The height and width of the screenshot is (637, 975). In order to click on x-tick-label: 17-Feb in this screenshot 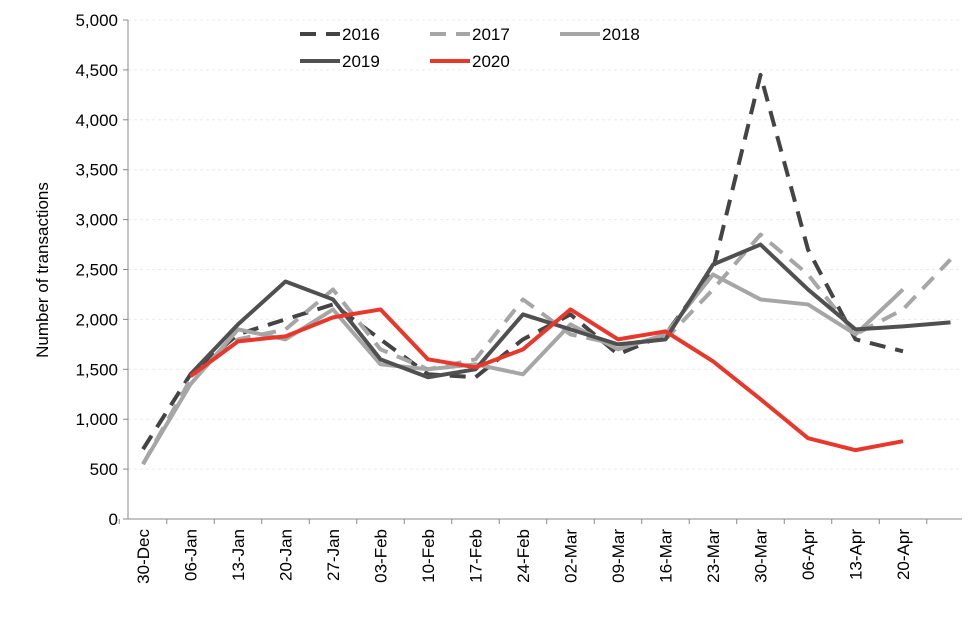, I will do `click(476, 556)`.